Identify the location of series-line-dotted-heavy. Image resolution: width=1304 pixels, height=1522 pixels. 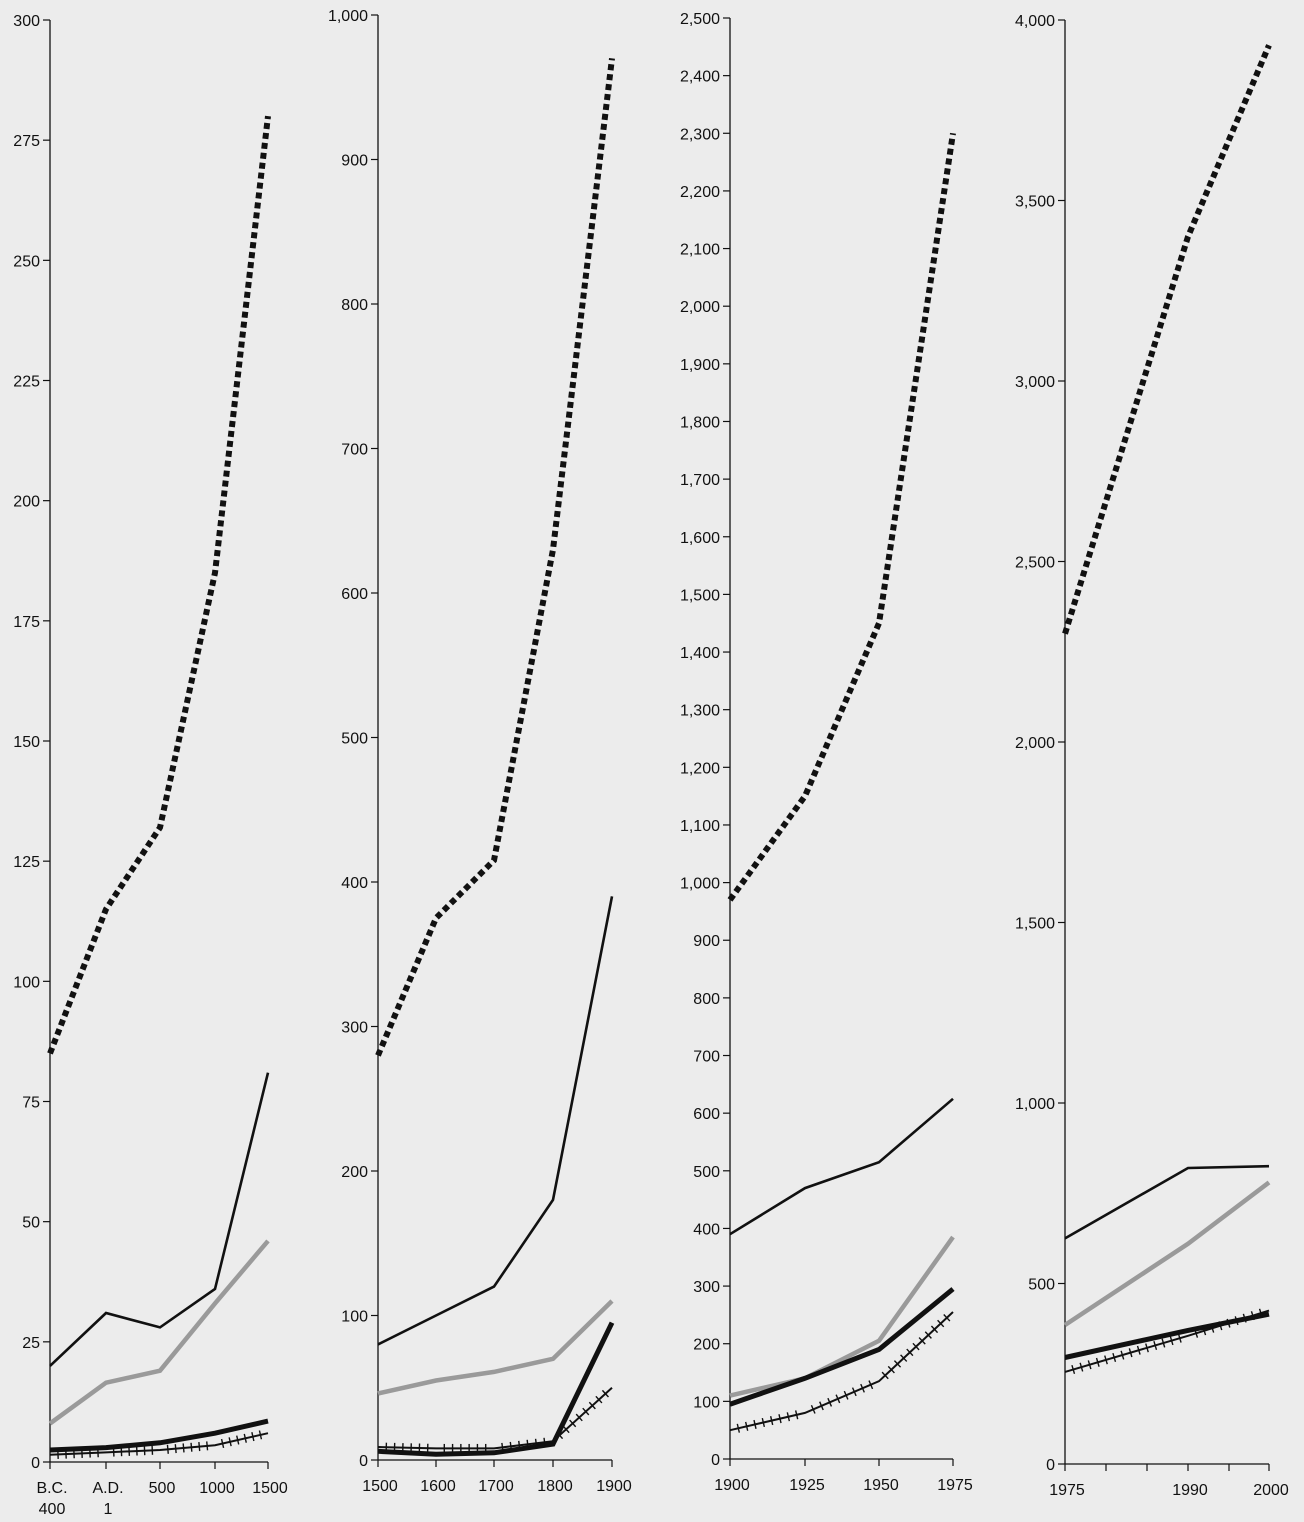
(159, 585).